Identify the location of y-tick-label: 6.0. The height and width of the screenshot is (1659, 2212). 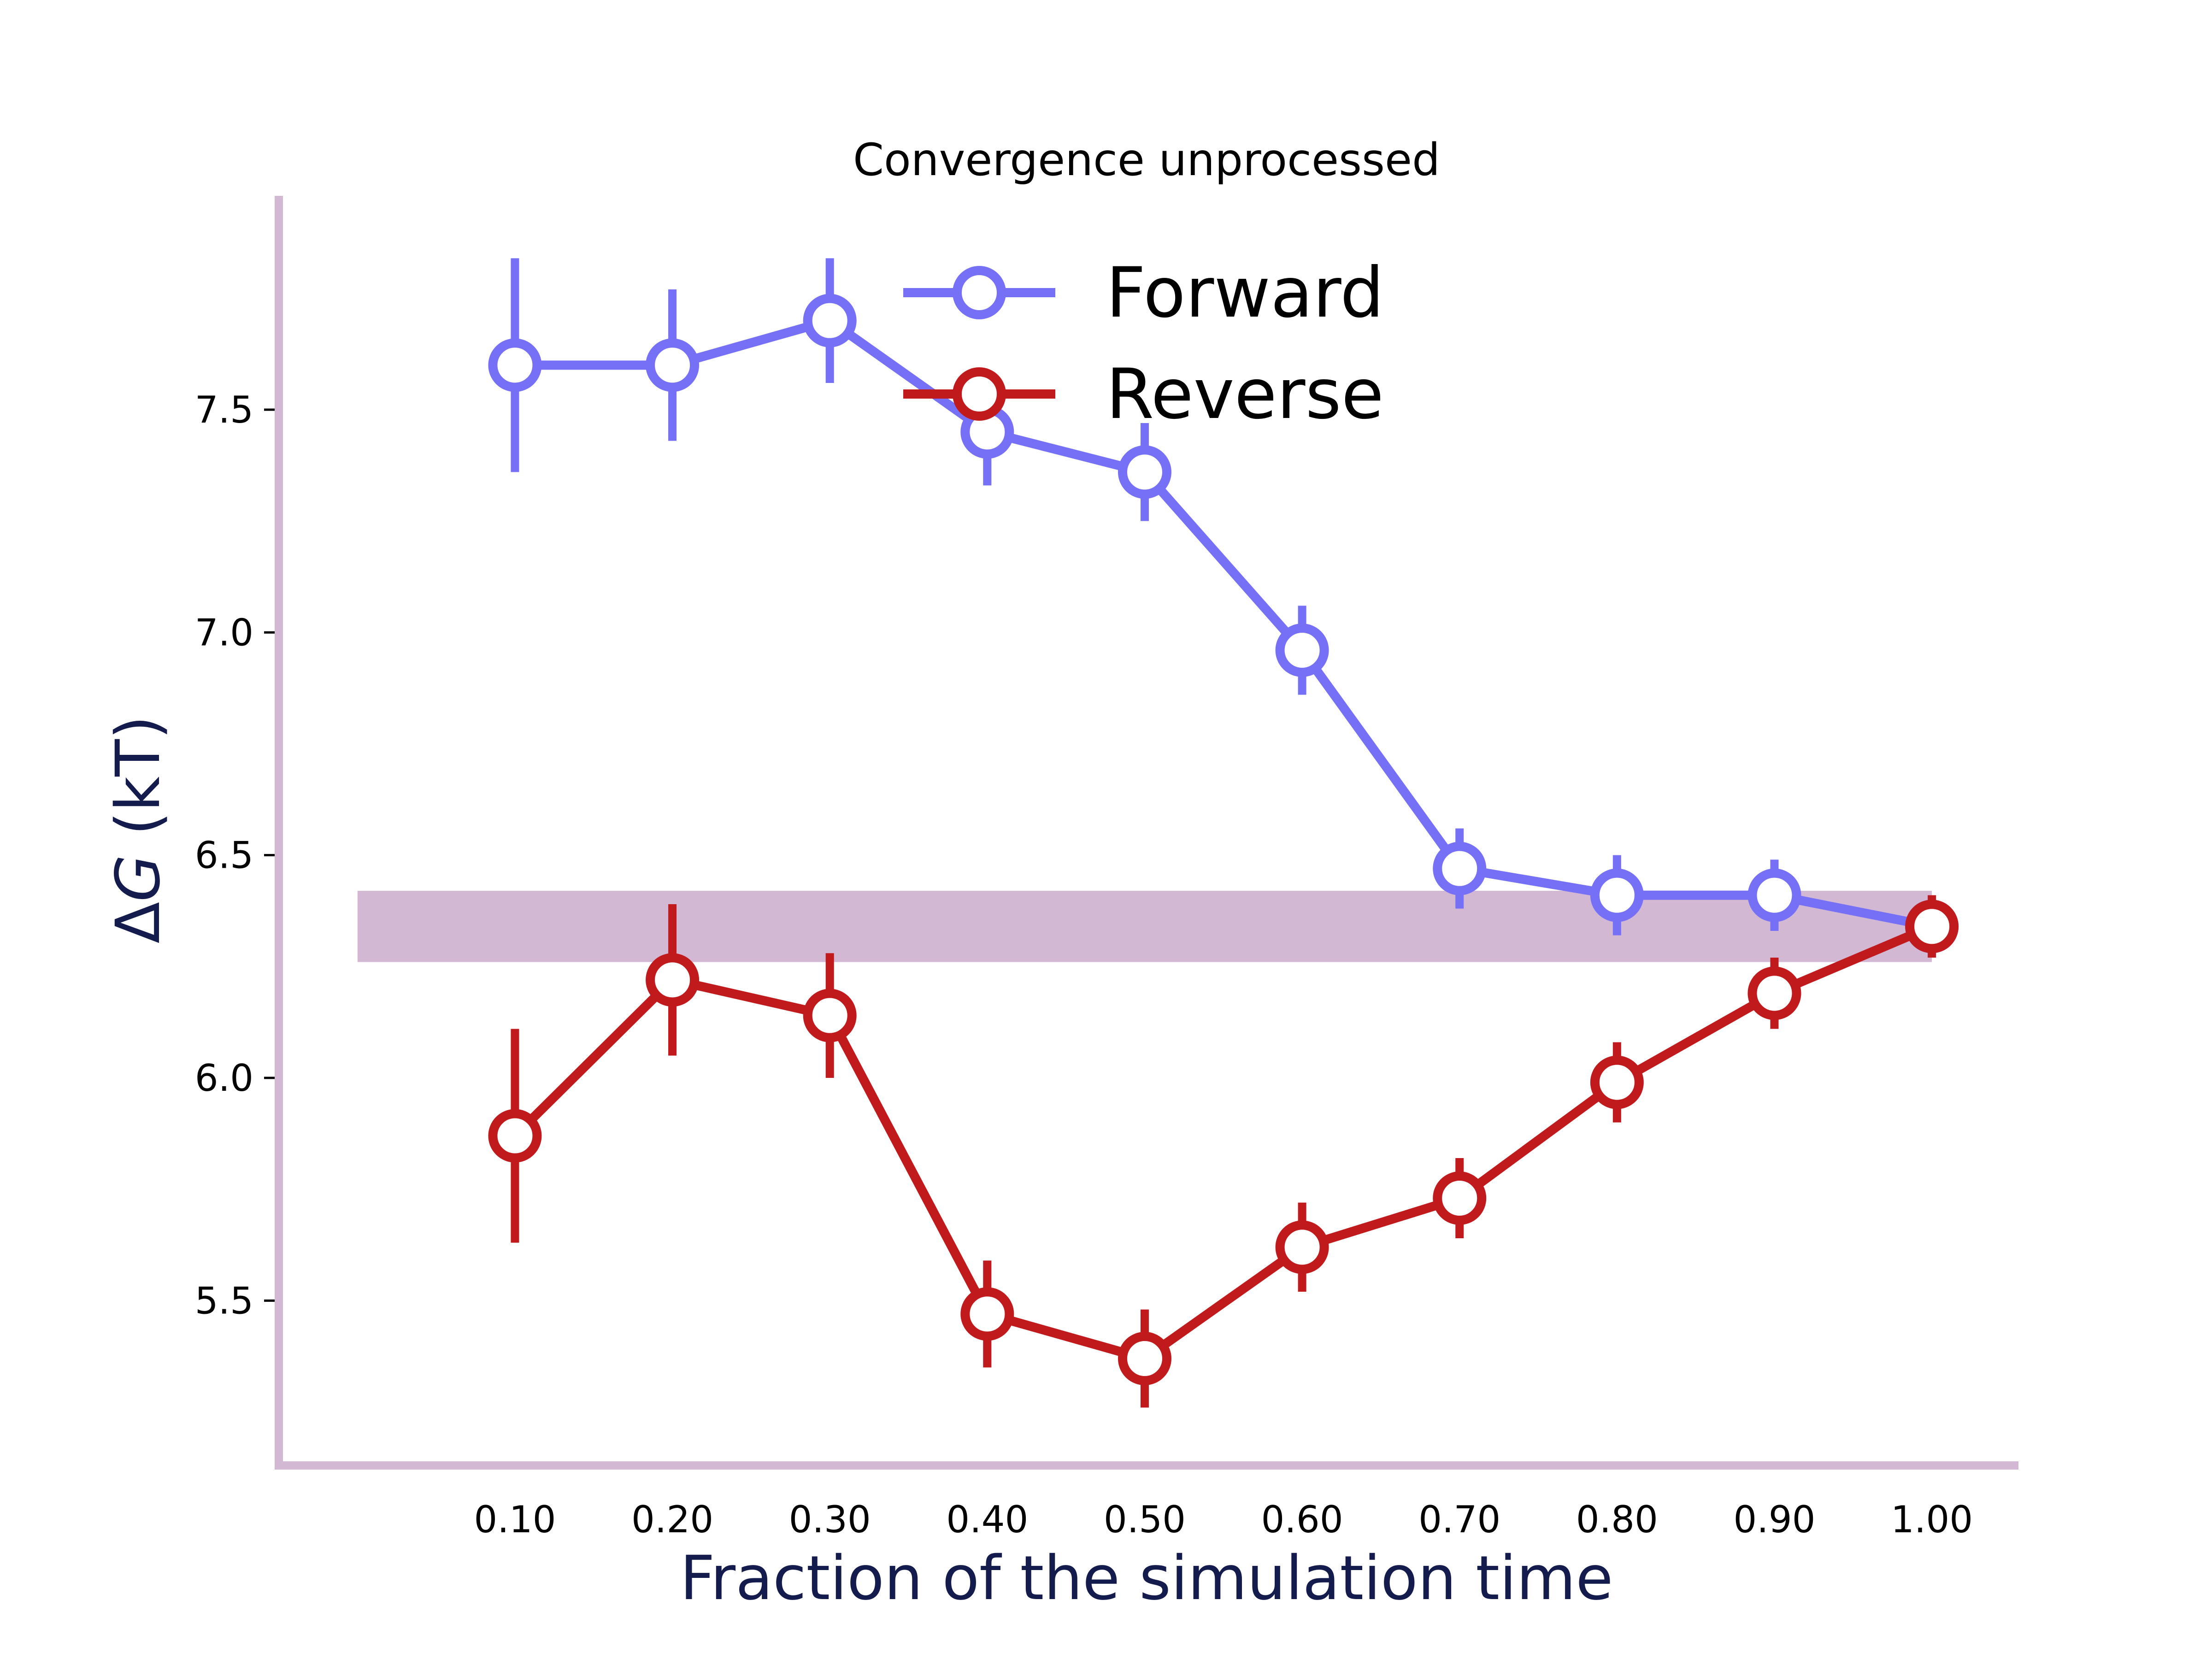
(224, 1078).